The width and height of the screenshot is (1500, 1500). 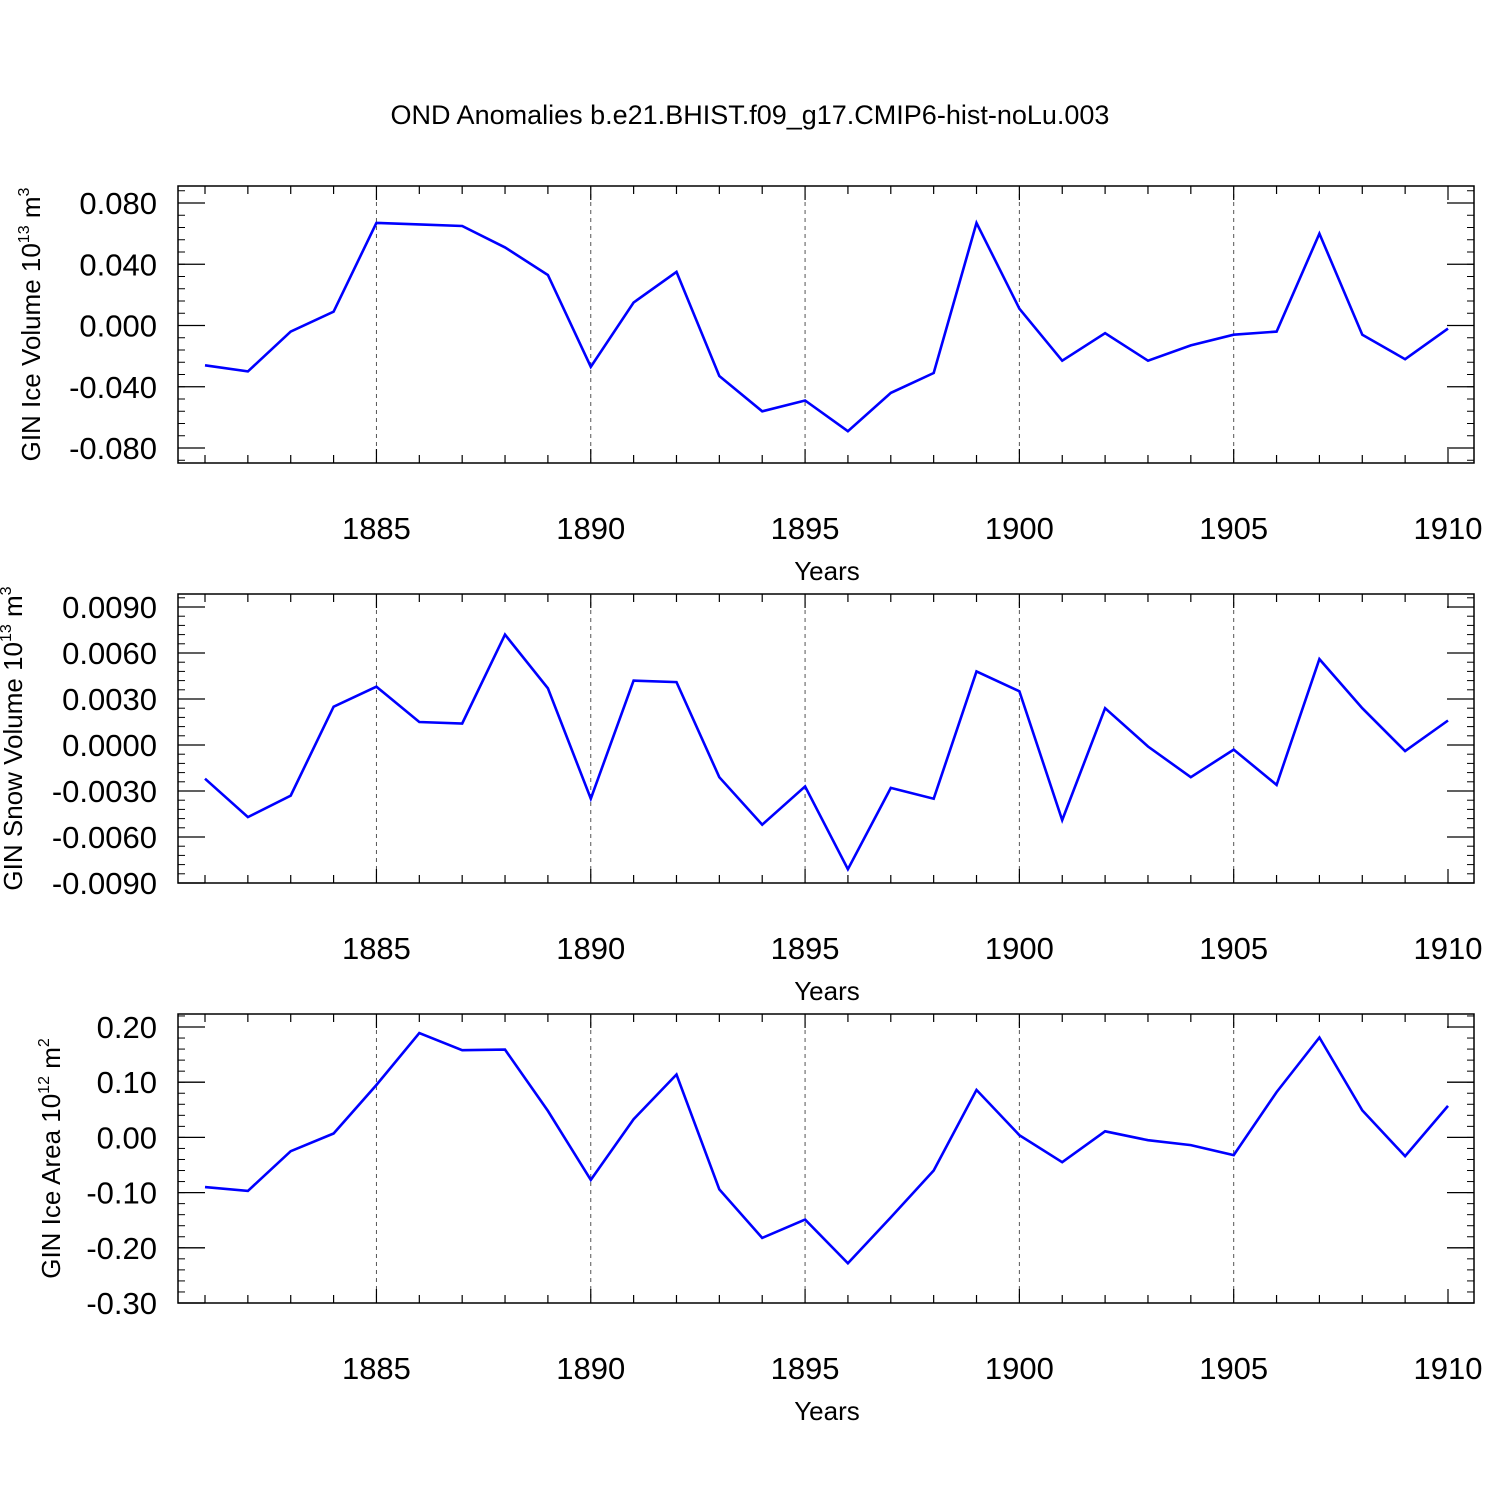 I want to click on y-axis-label: GIN Ice Volume 1013 m3, so click(x=31, y=324).